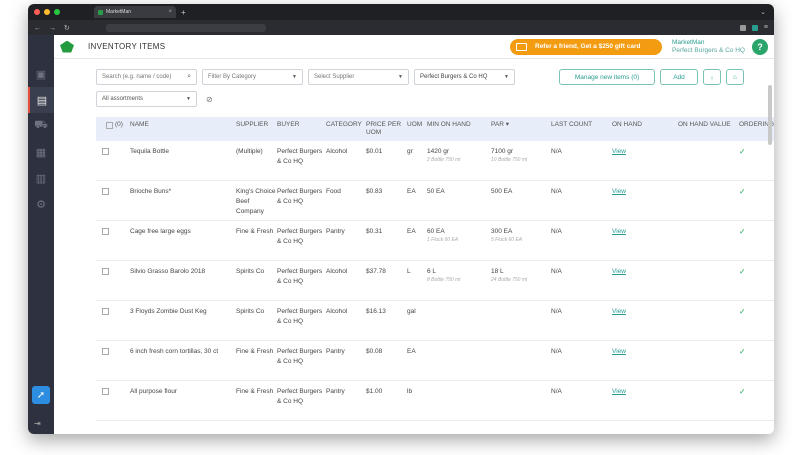  What do you see at coordinates (742, 27) in the screenshot?
I see `extension-grid-icon` at bounding box center [742, 27].